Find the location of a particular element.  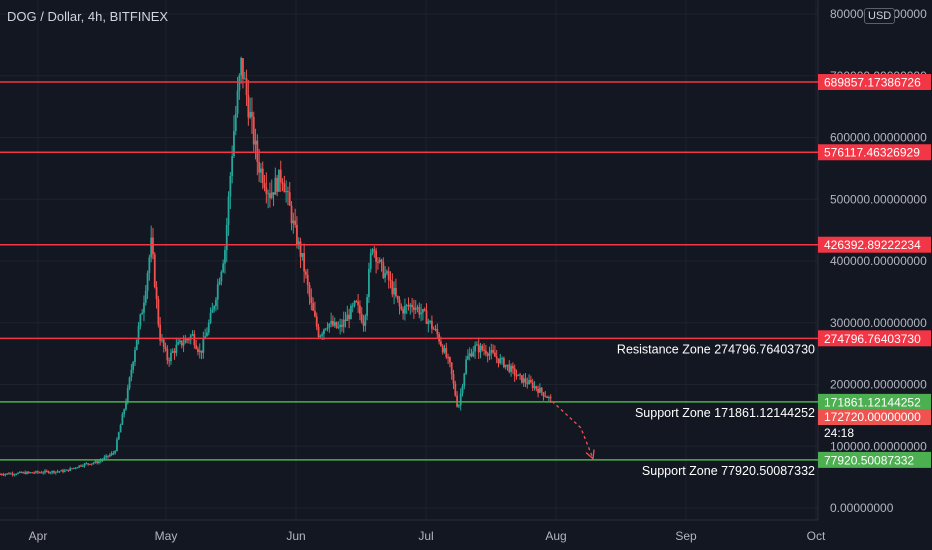

level-price-tag-text: 689857.17386726 is located at coordinates (872, 83).